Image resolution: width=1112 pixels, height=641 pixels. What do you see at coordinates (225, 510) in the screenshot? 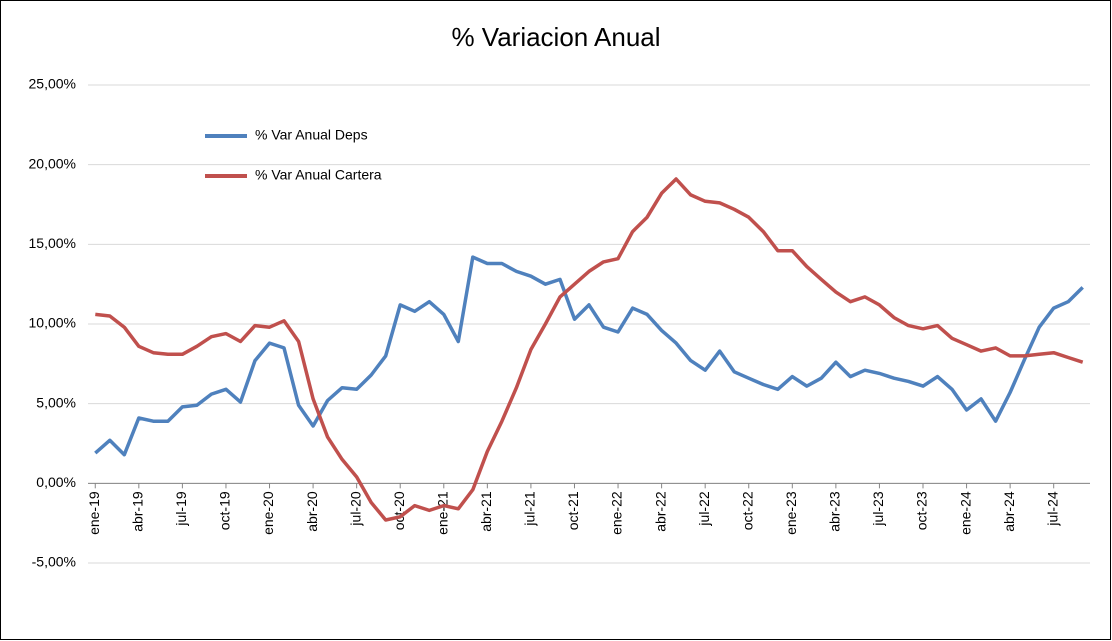
I see `x-tick-label: oct-19` at bounding box center [225, 510].